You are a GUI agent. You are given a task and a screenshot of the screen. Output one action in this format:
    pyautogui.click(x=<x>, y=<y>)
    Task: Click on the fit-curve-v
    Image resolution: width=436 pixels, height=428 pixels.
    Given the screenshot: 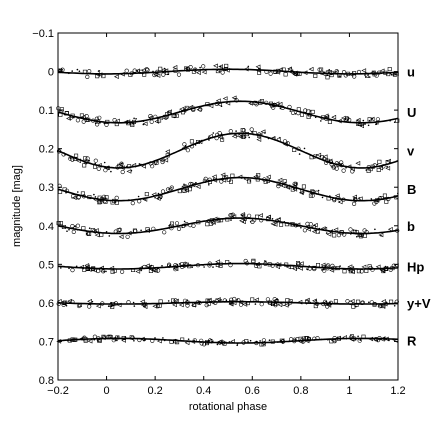 What is the action you would take?
    pyautogui.click(x=228, y=150)
    